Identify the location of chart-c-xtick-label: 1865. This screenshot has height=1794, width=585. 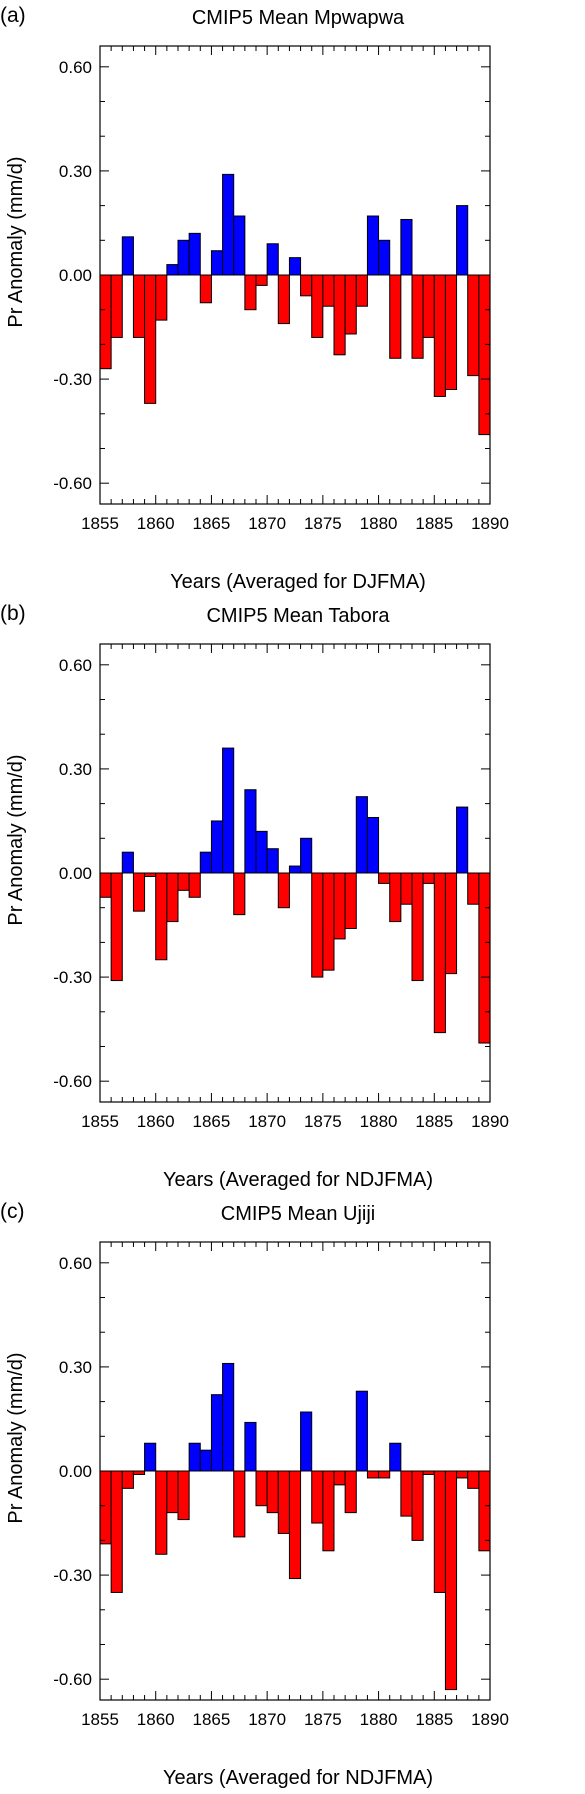
(212, 1719).